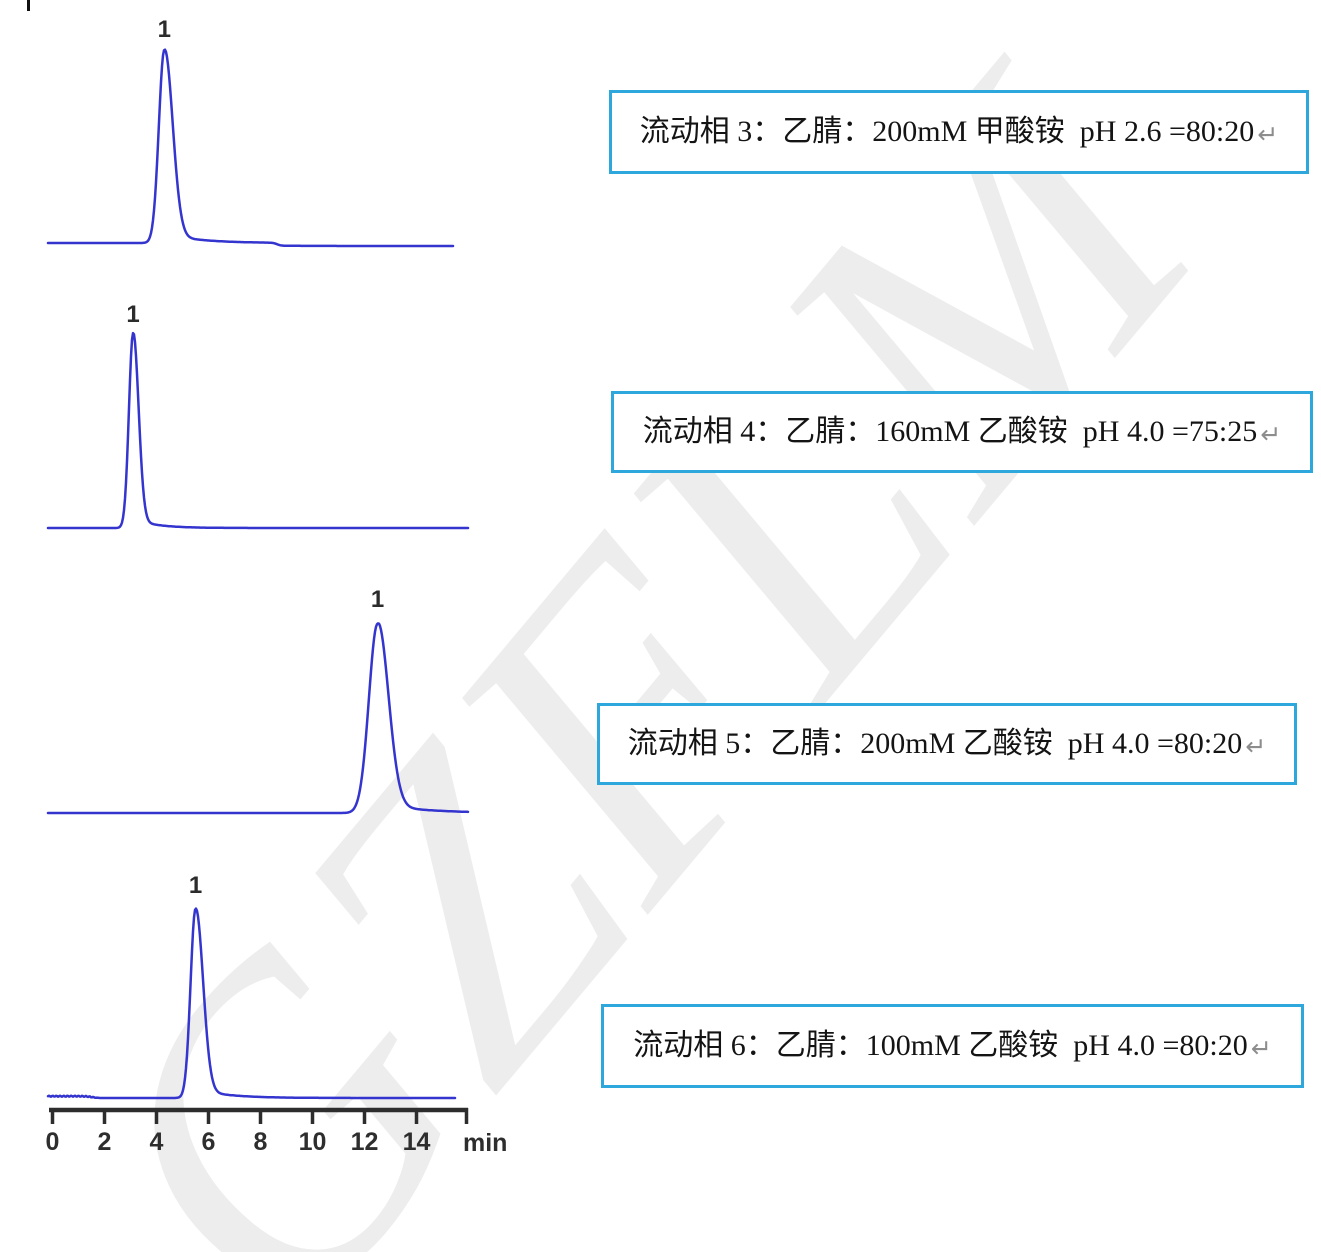 The height and width of the screenshot is (1252, 1321). Describe the element at coordinates (940, 1045) in the screenshot. I see `mobile-phase-6-label: 流动相 6：乙腈：100mM 乙酸铵 pH 4.0 =80:20` at that location.